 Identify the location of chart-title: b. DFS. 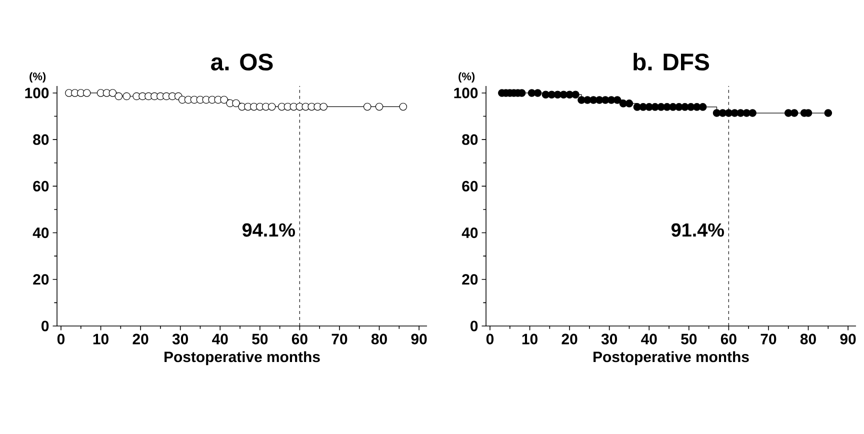
(672, 61).